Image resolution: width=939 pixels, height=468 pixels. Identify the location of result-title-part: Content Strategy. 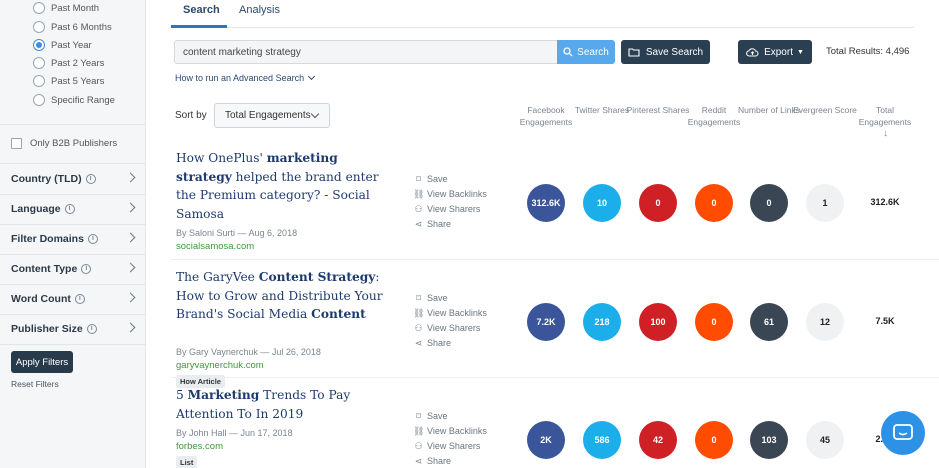
(317, 277).